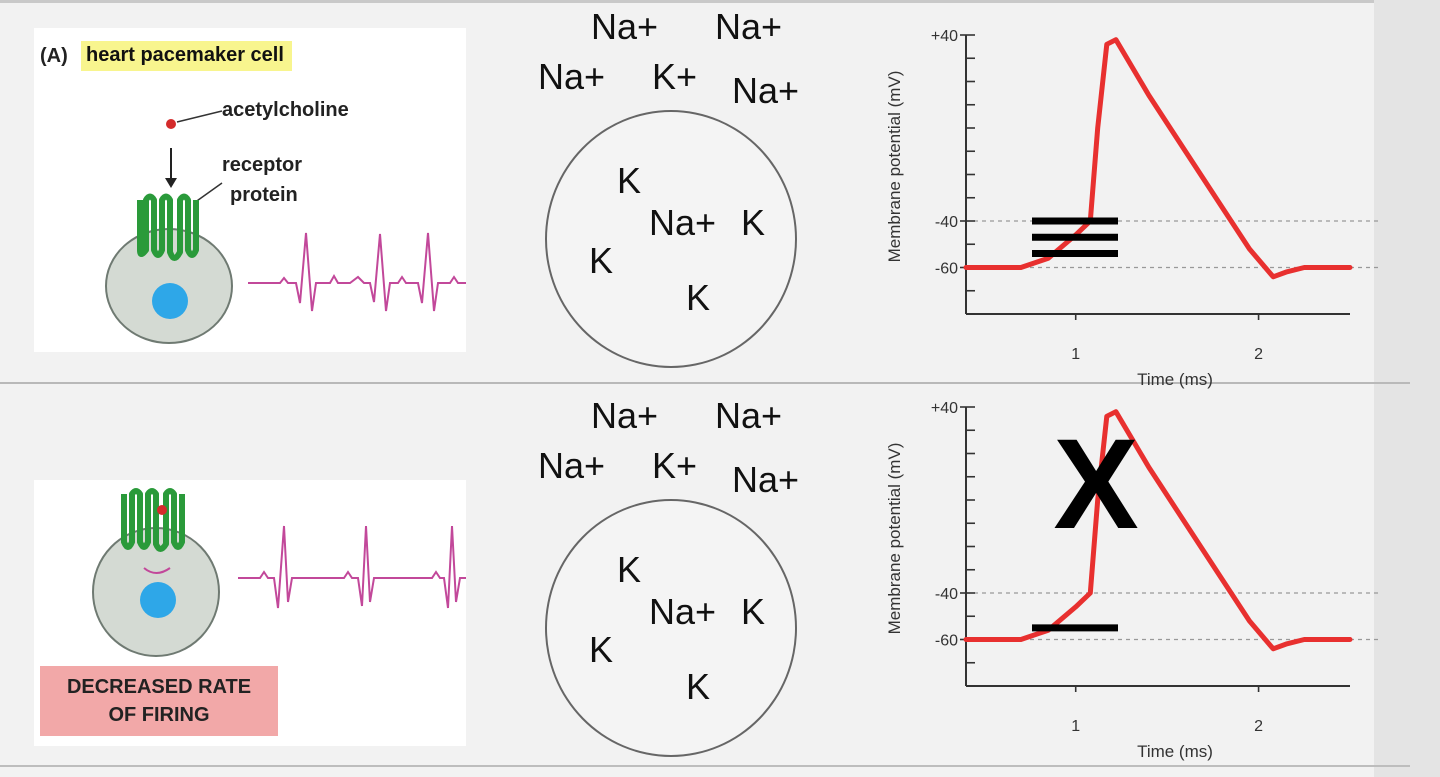  What do you see at coordinates (208, 193) in the screenshot?
I see `receptor-pointer-line` at bounding box center [208, 193].